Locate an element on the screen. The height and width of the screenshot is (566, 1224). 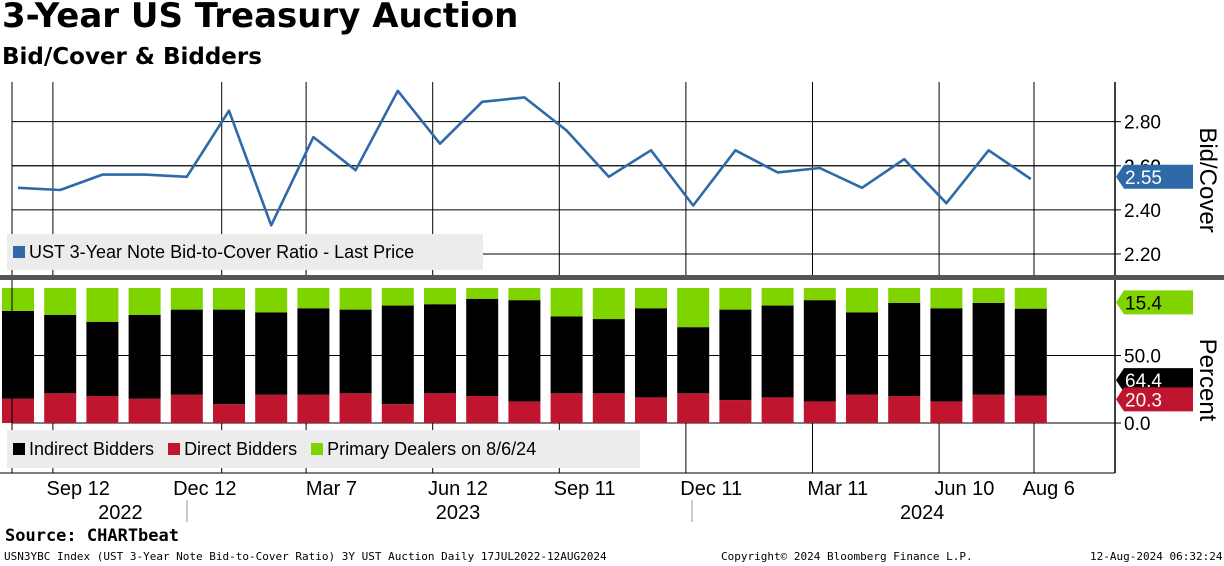
x-tick-label: Sep 11 is located at coordinates (585, 489).